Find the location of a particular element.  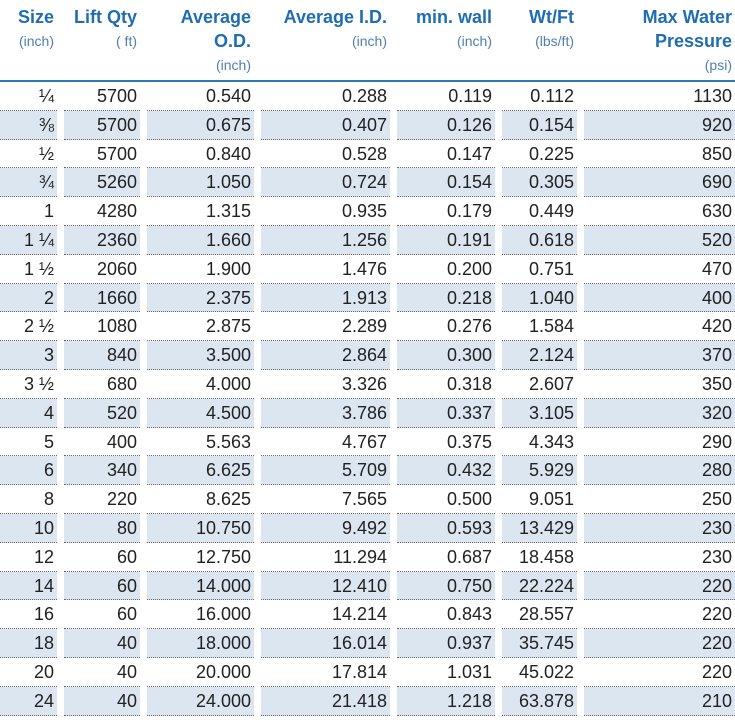

cell: 2.375 is located at coordinates (200, 298).